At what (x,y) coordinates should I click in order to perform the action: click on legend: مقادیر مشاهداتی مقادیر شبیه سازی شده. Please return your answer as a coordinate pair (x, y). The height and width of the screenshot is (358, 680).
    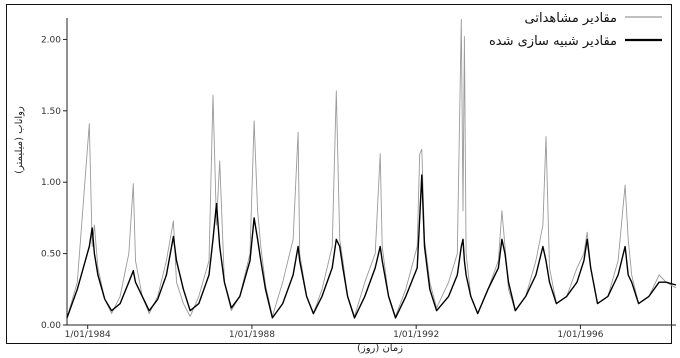
    Looking at the image, I should click on (575, 30).